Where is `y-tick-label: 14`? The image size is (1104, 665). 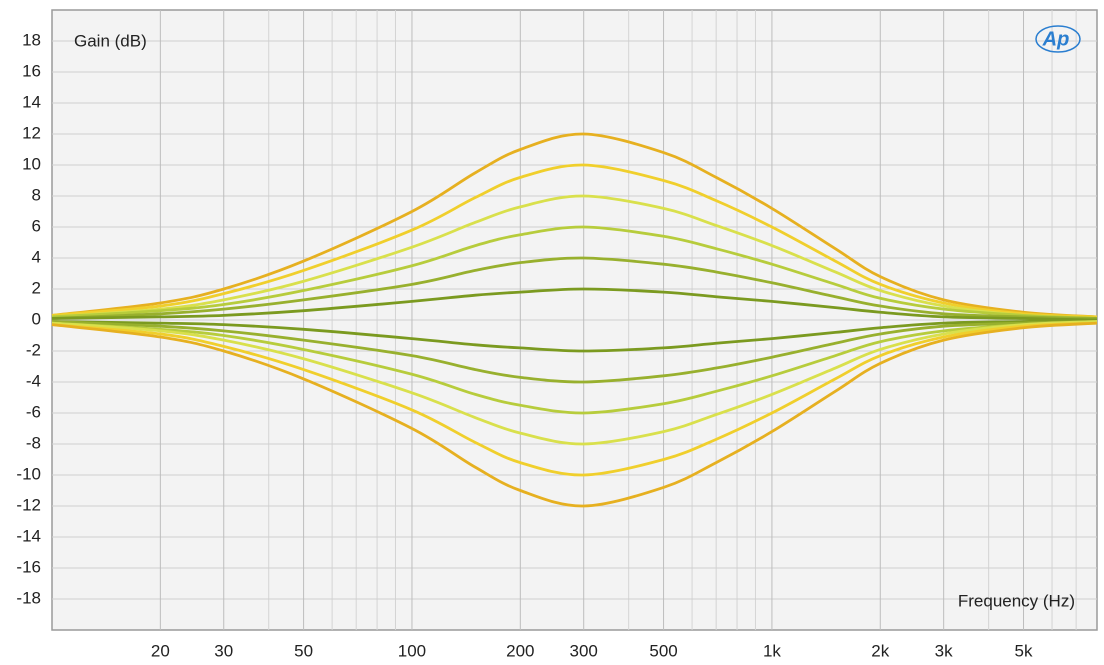
y-tick-label: 14 is located at coordinates (31, 101).